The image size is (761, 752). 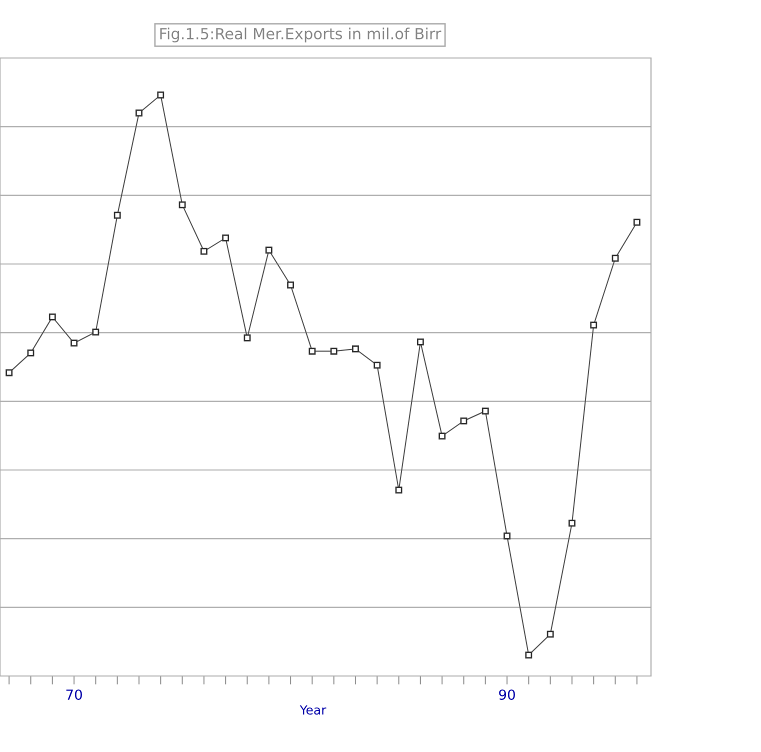 I want to click on x-tick-label: 70, so click(x=74, y=694).